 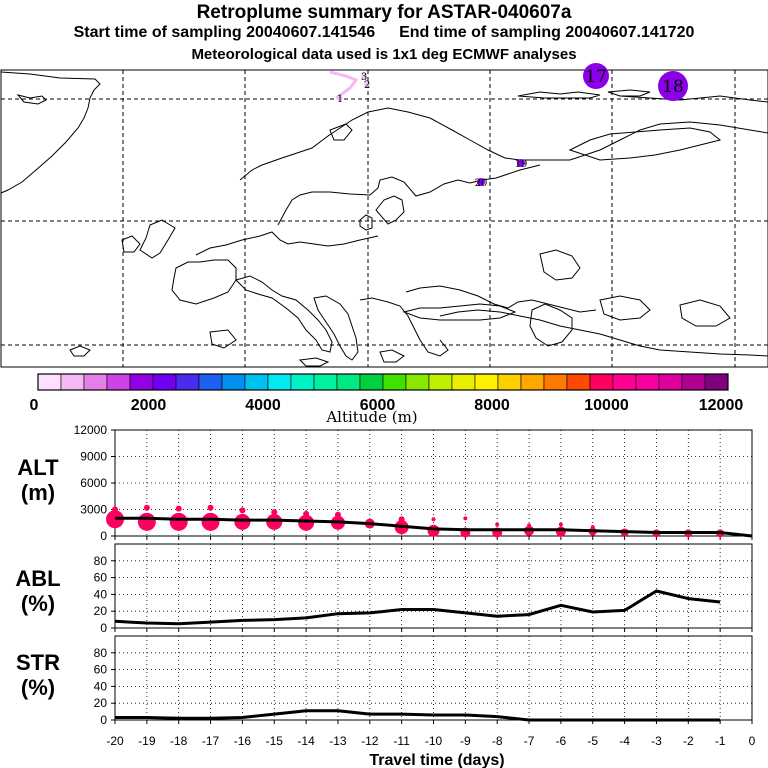 I want to click on x-tick-label: -17, so click(x=211, y=741).